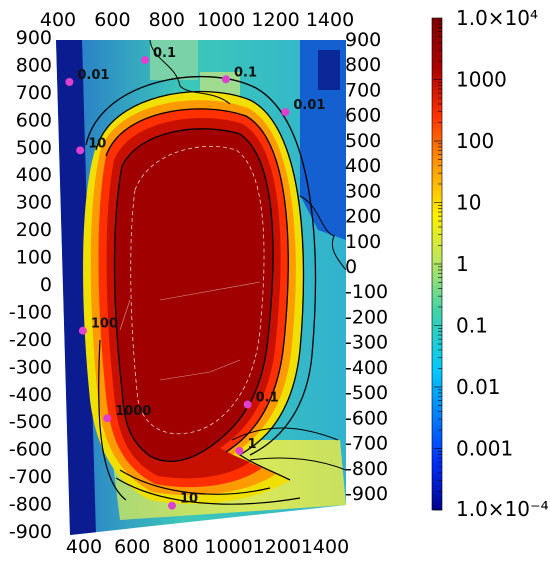 The width and height of the screenshot is (550, 561). What do you see at coordinates (30, 395) in the screenshot?
I see `y-left-tick-label: -400` at bounding box center [30, 395].